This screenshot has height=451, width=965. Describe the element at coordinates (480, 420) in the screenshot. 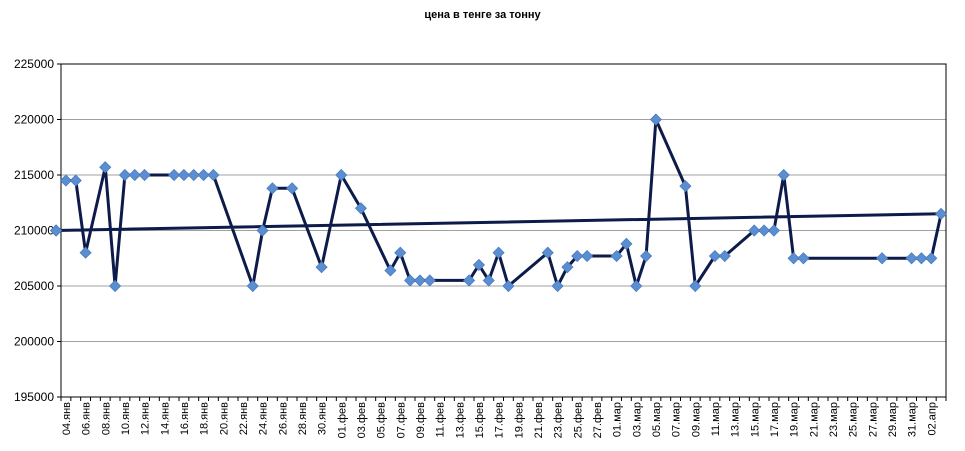

I see `x-tick-label: 15.фев` at that location.